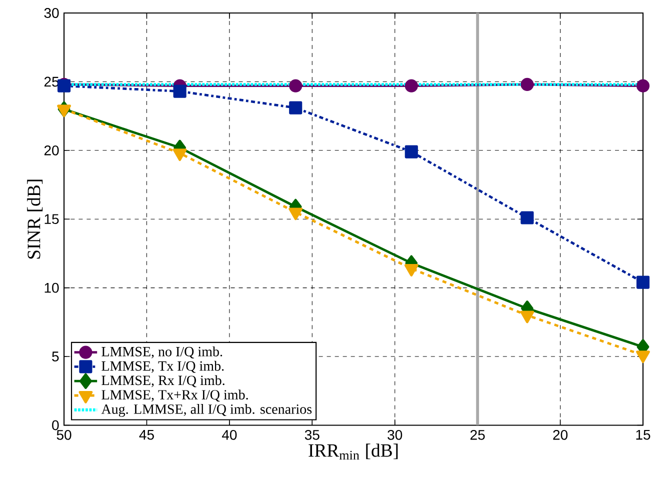 This screenshot has width=652, height=479. Describe the element at coordinates (35, 219) in the screenshot. I see `y-axis-title: SINR [dB]` at that location.